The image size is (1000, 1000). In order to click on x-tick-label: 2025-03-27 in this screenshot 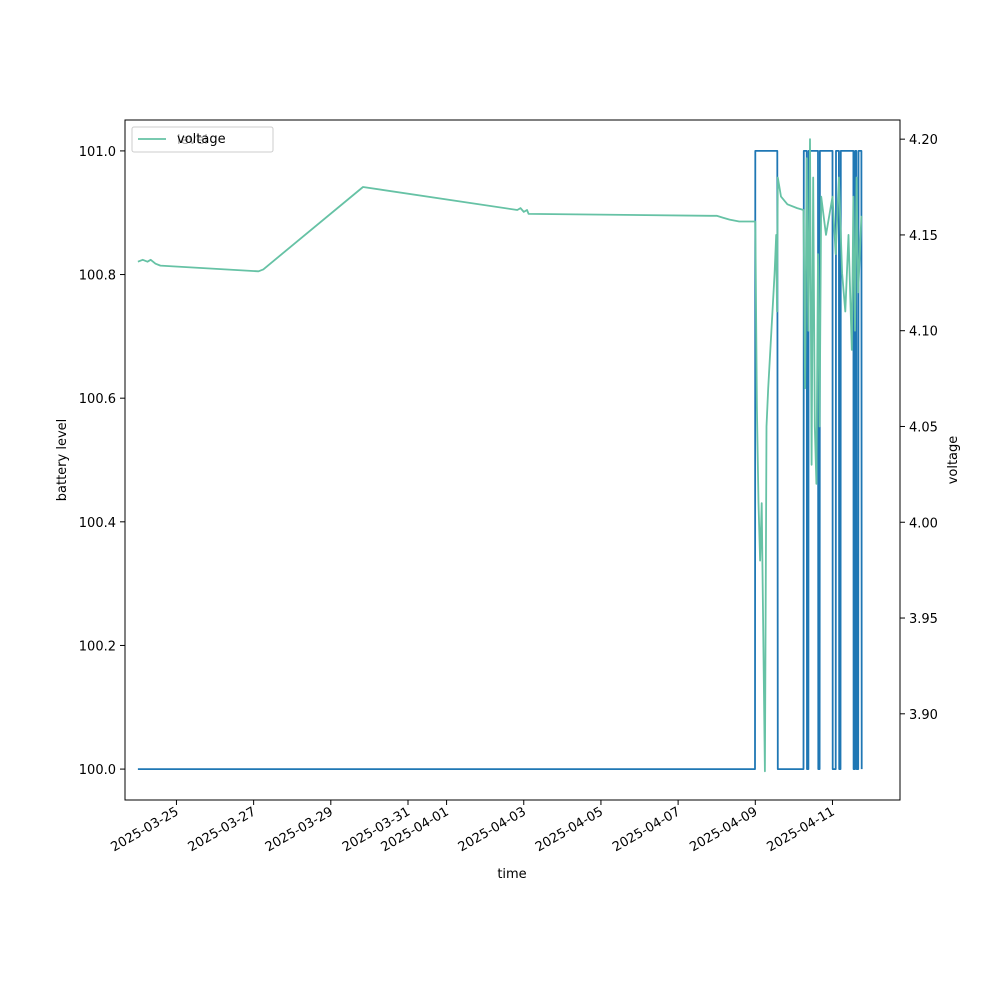, I will do `click(222, 829)`.